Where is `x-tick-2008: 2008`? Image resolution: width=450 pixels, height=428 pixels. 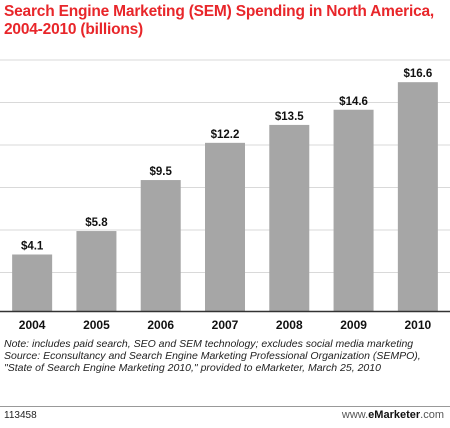
x-tick-2008: 2008 is located at coordinates (289, 325).